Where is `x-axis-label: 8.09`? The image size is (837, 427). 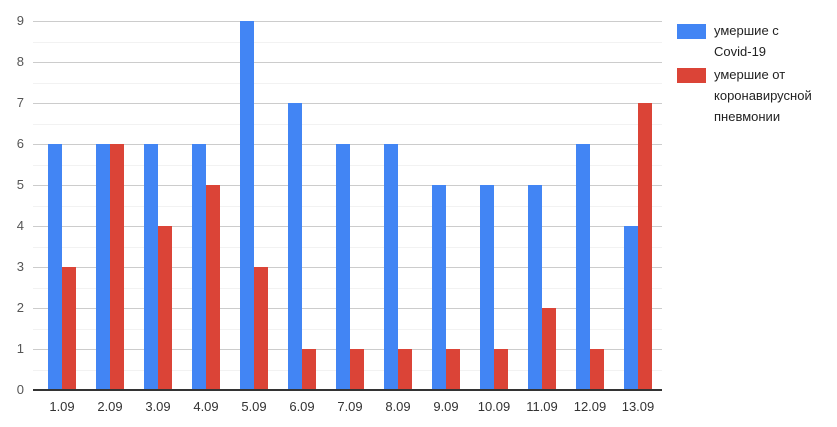 x-axis-label: 8.09 is located at coordinates (398, 406).